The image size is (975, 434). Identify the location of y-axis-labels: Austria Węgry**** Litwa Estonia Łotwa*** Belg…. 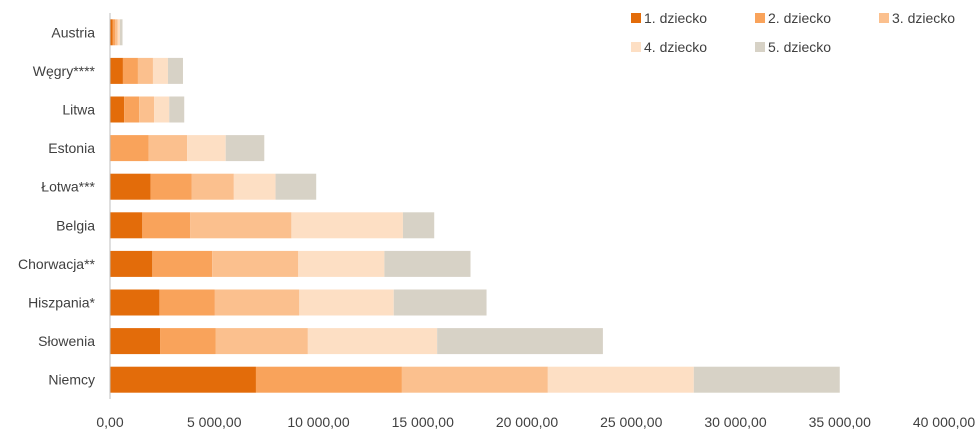
(57, 205).